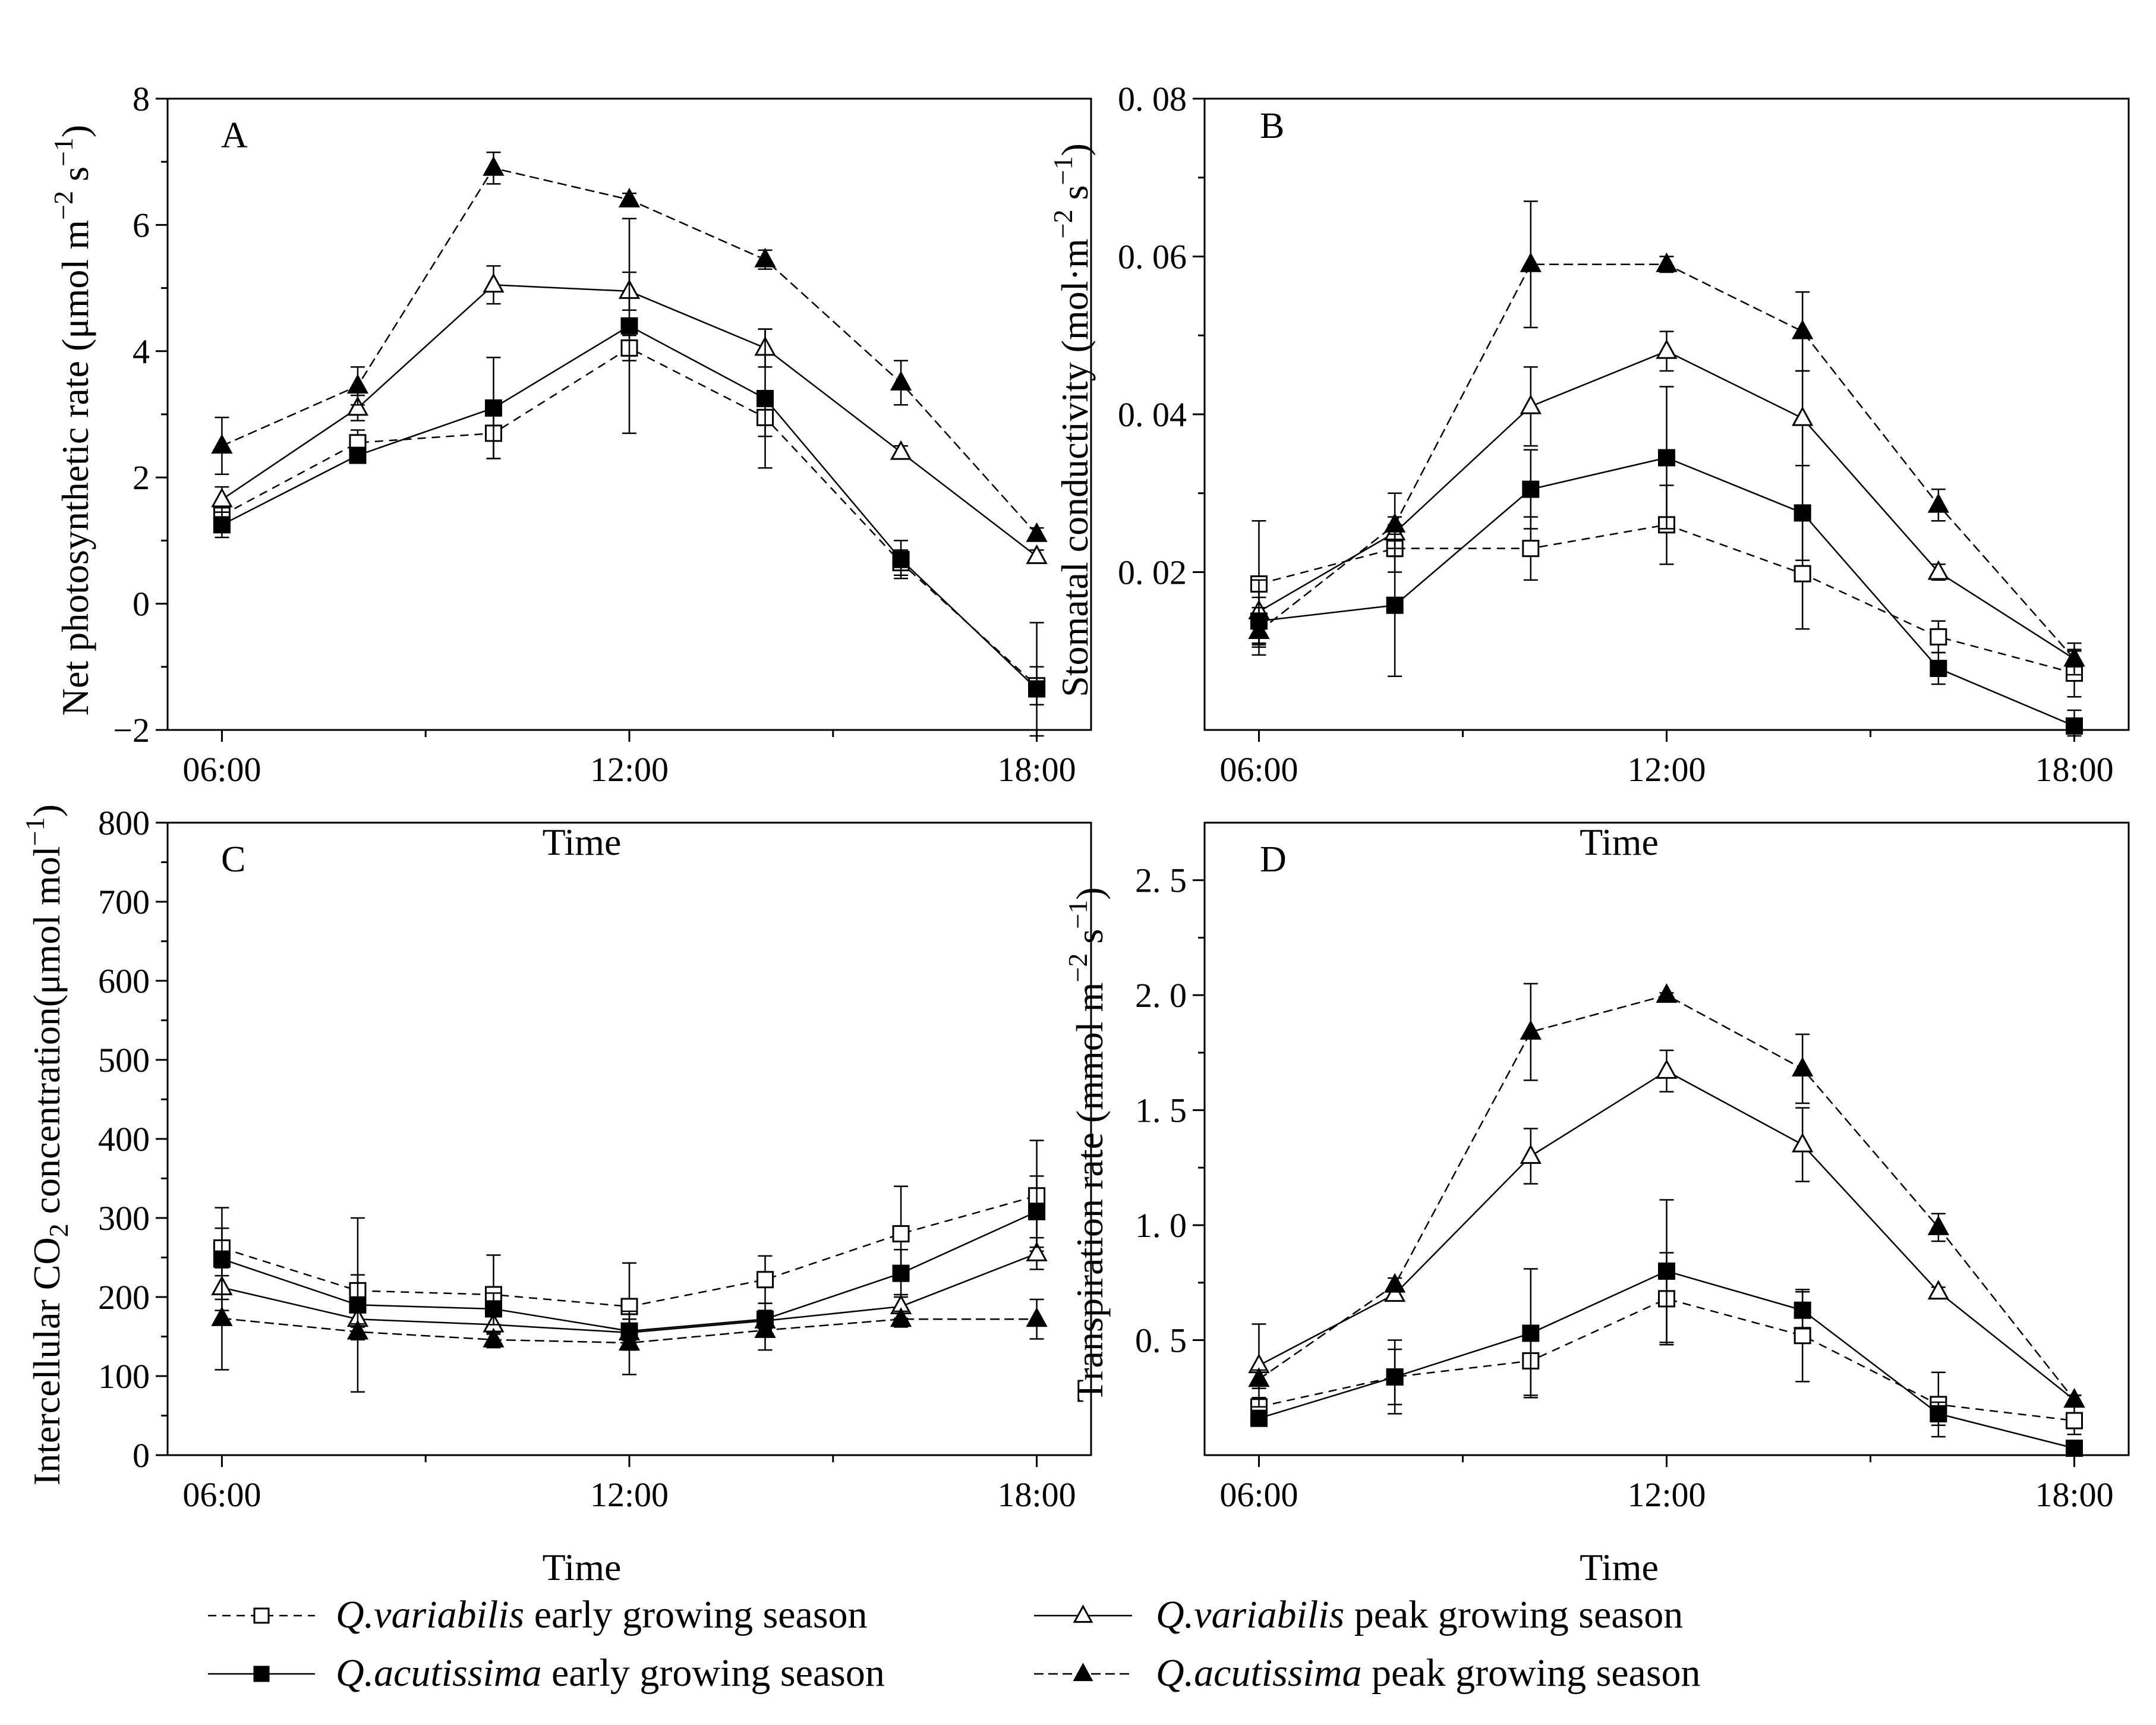 The width and height of the screenshot is (2156, 1725). Describe the element at coordinates (1087, 1145) in the screenshot. I see `y-axis-title: Transpiration rate (mmol m−2 s−1)` at that location.